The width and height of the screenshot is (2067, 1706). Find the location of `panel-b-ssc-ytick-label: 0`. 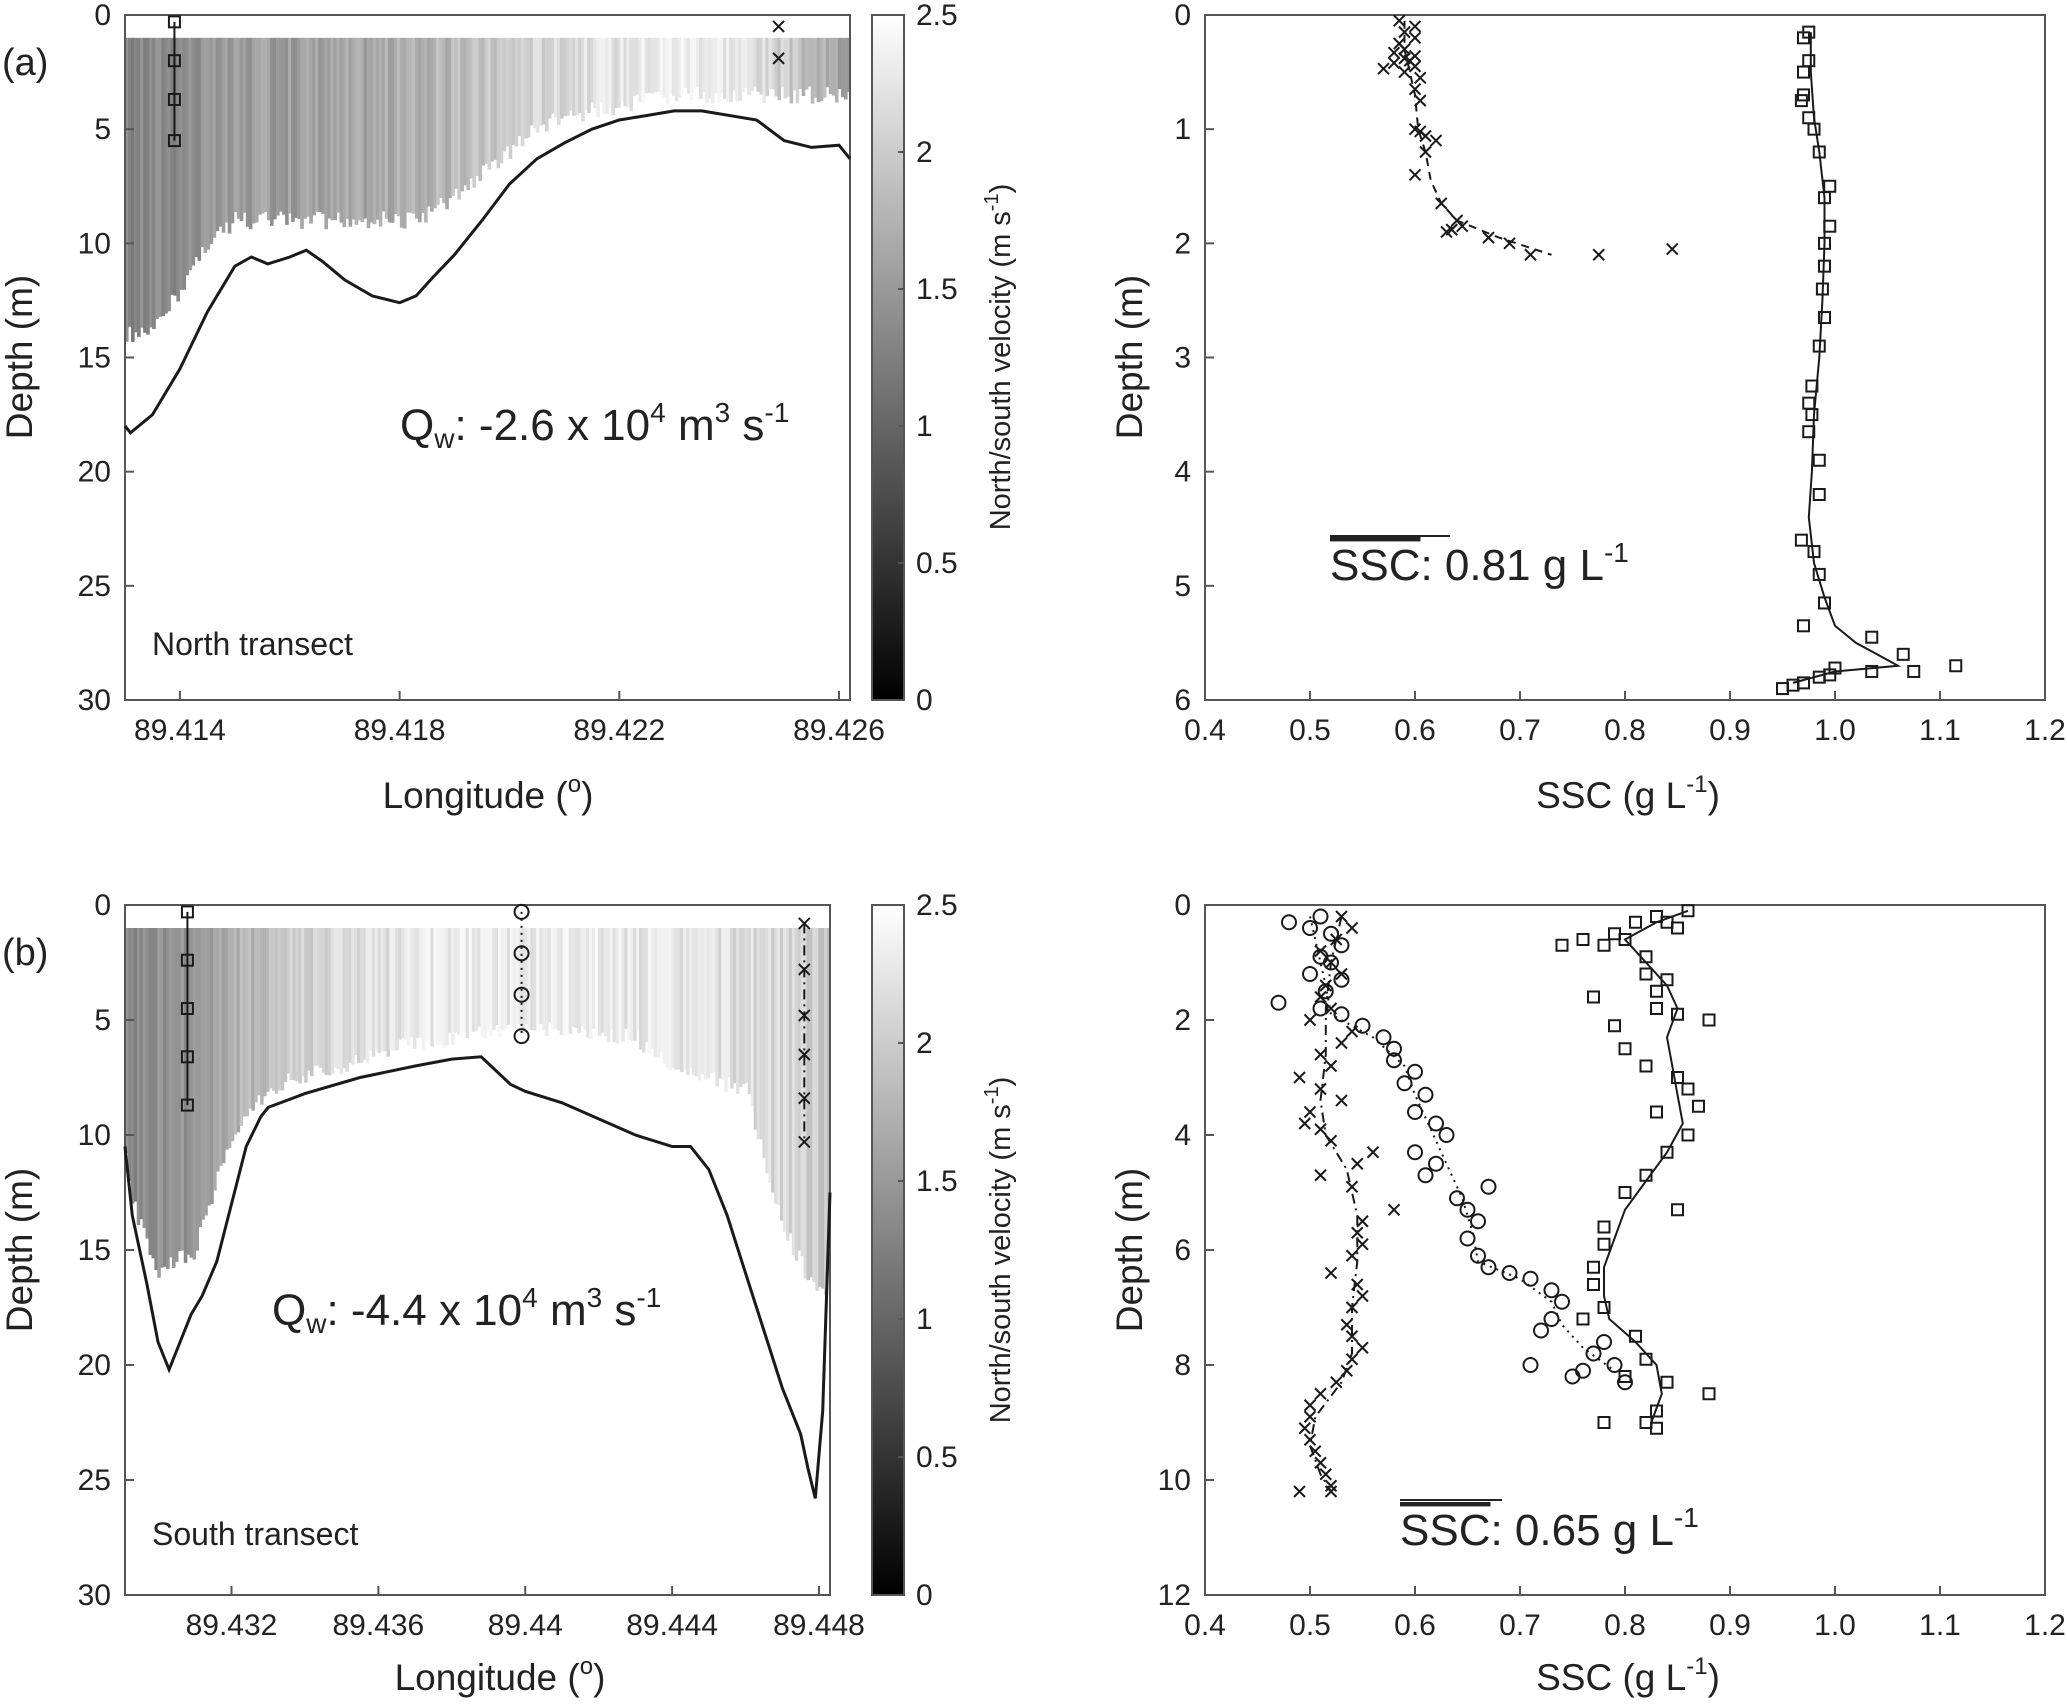

panel-b-ssc-ytick-label: 0 is located at coordinates (1182, 905).